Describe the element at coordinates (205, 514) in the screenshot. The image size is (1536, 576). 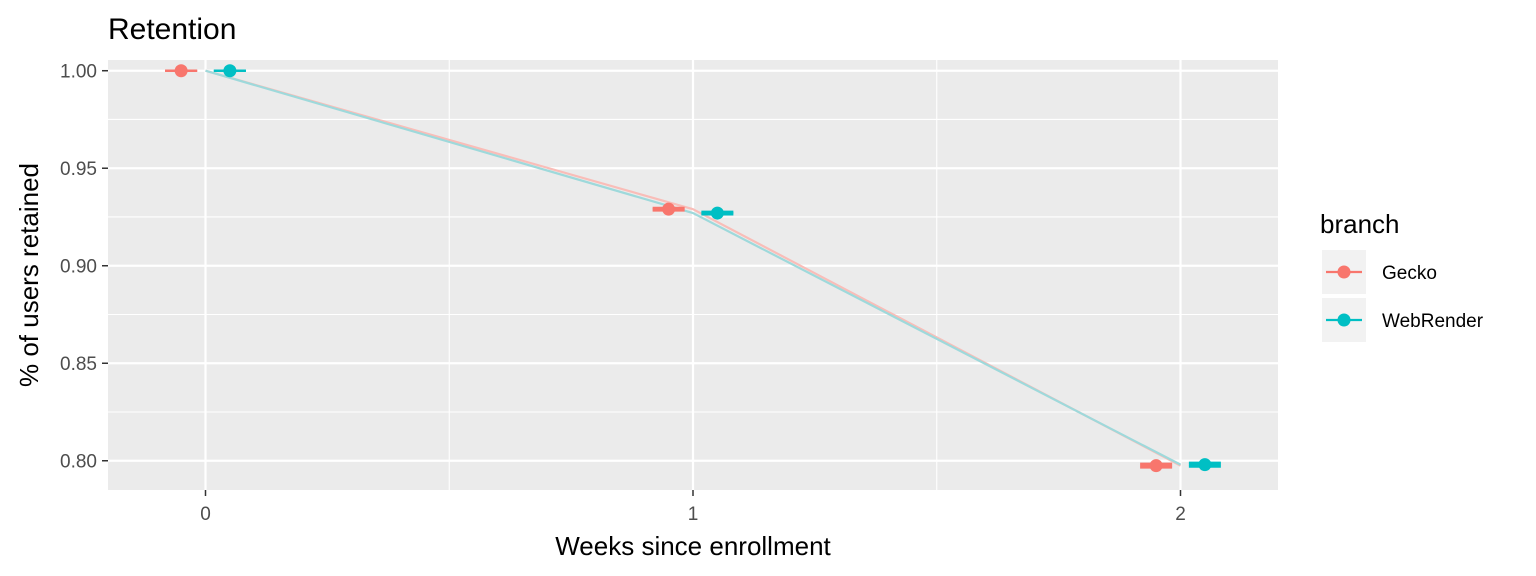
I see `x-tick-label: 0` at that location.